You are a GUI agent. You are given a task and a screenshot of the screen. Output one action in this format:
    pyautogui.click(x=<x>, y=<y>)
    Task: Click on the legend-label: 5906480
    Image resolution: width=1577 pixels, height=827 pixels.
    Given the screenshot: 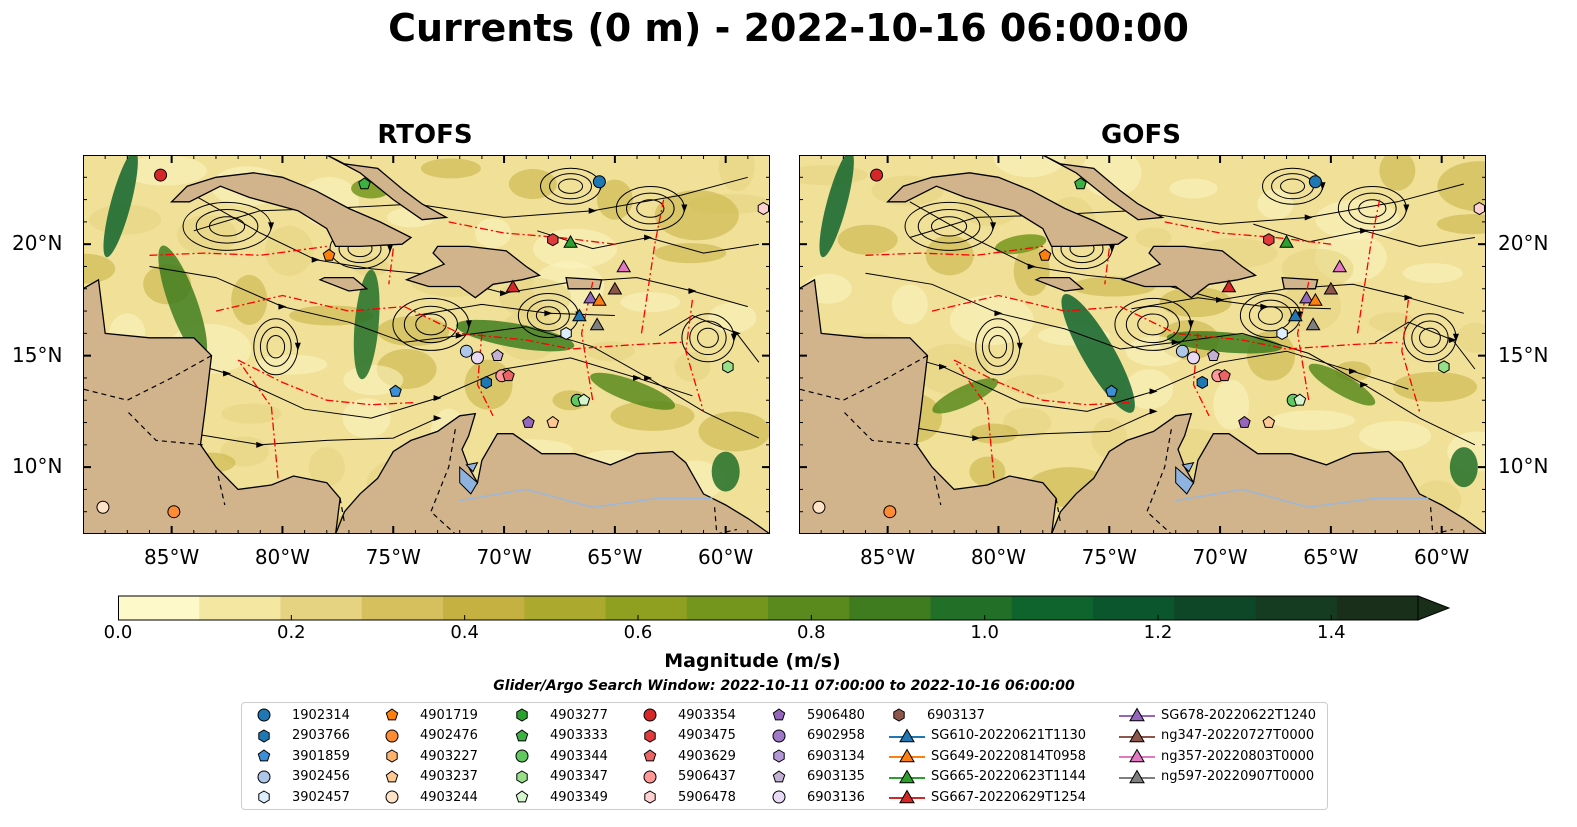 What is the action you would take?
    pyautogui.click(x=836, y=715)
    